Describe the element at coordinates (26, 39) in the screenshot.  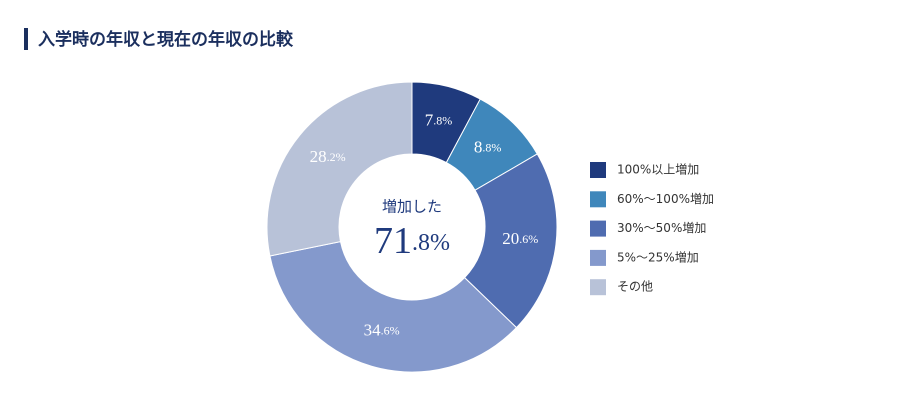
I see `title-accent` at that location.